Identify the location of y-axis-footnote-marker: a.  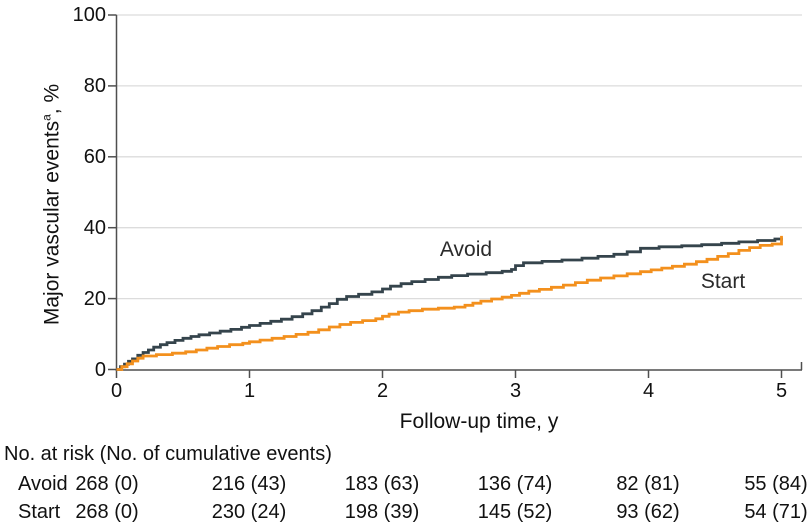
(46, 117).